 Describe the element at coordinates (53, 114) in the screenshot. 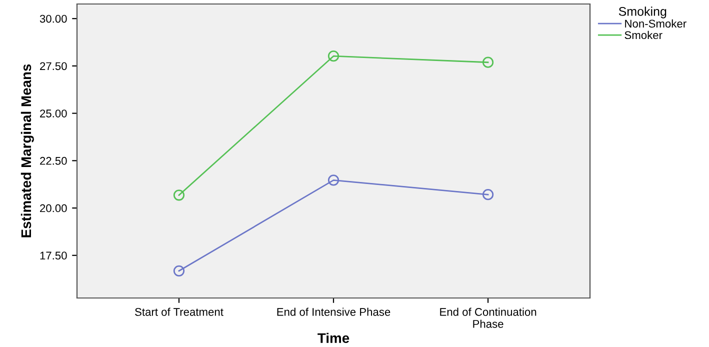

I see `y-tick-label: 25.00` at that location.